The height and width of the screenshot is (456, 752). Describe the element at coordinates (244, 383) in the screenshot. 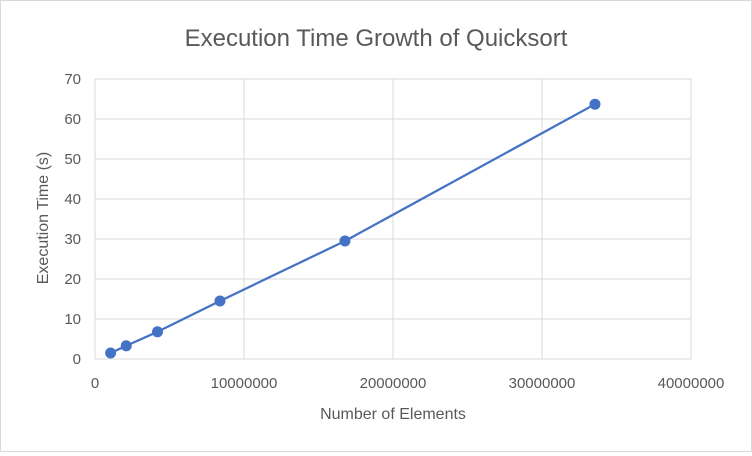

I see `x-tick-label: 10000000` at that location.